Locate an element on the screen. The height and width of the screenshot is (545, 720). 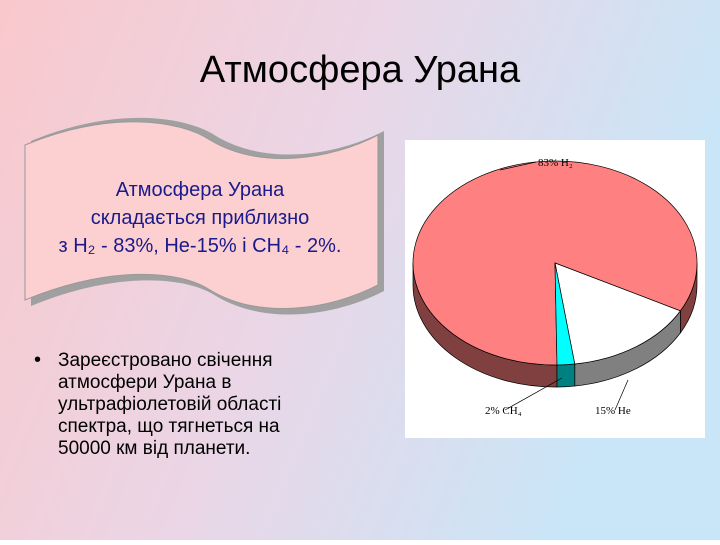
banner-line: складається приблизно is located at coordinates (200, 218).